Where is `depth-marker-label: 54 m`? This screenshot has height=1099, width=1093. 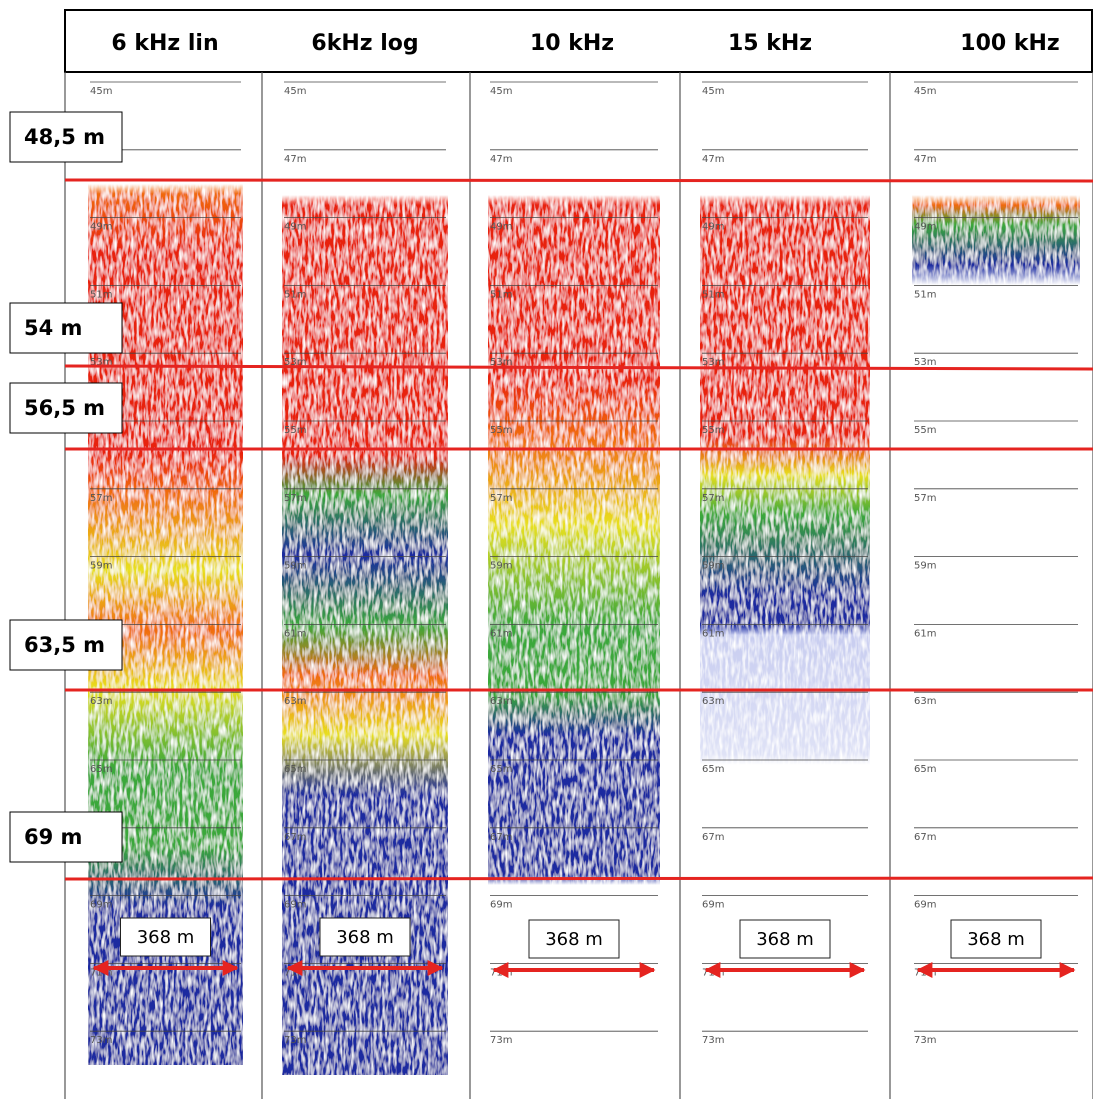
depth-marker-label: 54 m is located at coordinates (53, 328).